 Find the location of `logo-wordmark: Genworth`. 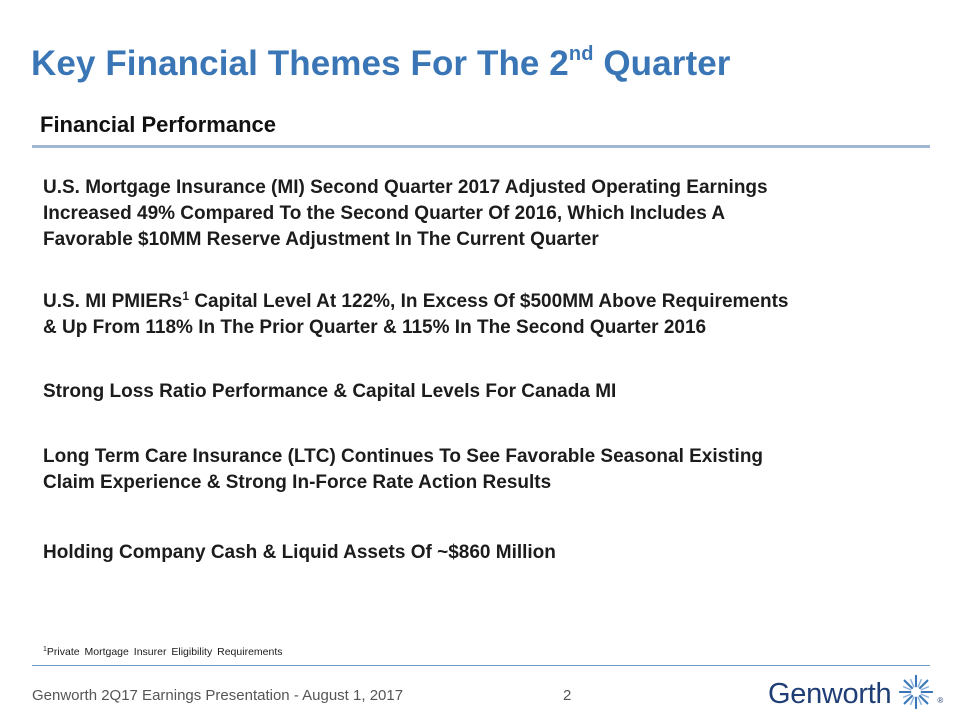

logo-wordmark: Genworth is located at coordinates (830, 693).